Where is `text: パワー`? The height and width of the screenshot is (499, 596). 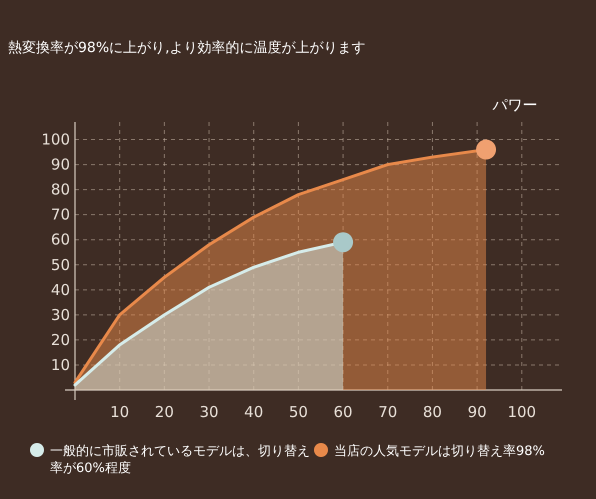
text: パワー is located at coordinates (515, 105).